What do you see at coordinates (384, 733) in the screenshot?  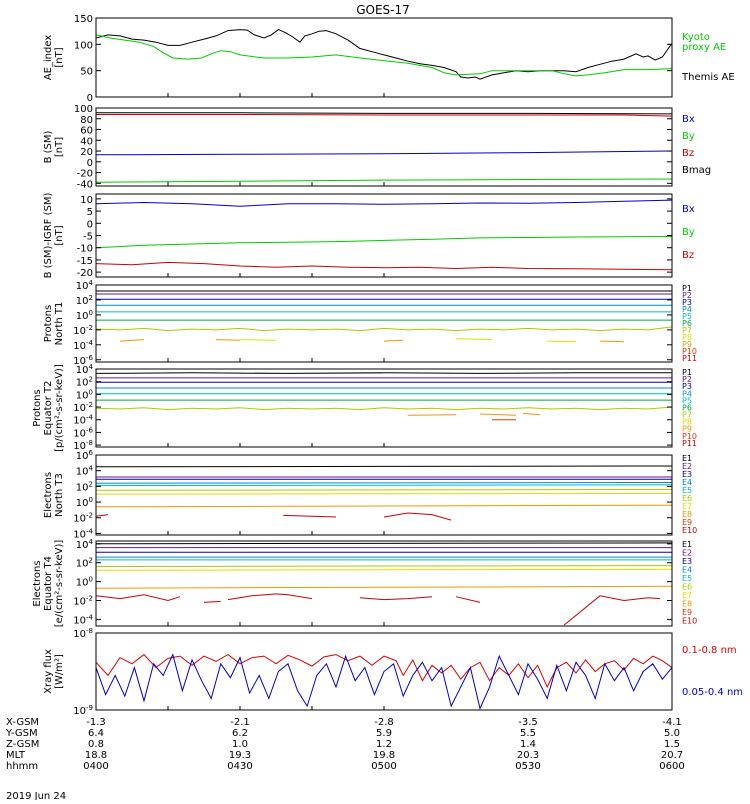 I see `xaxis-value-1-2: 5.9` at bounding box center [384, 733].